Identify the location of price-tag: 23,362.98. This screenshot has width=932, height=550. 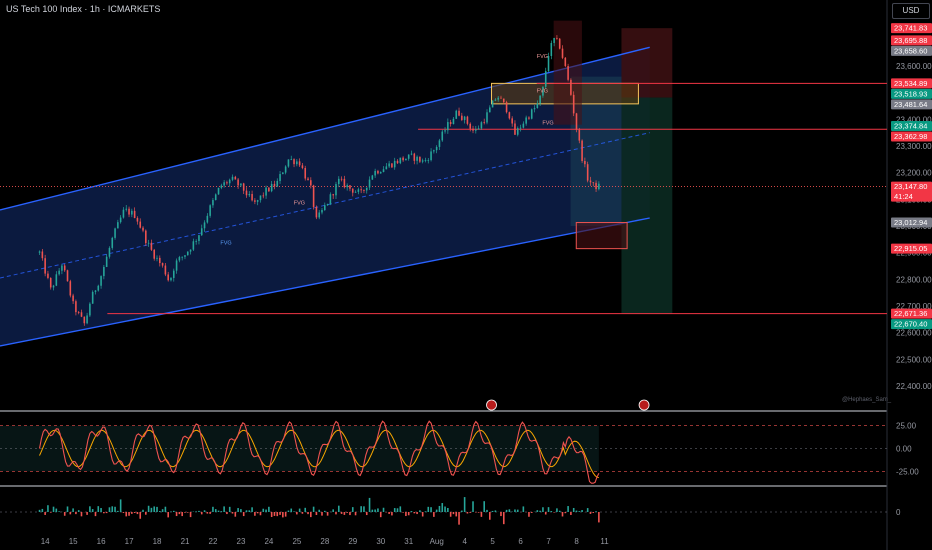
(911, 136).